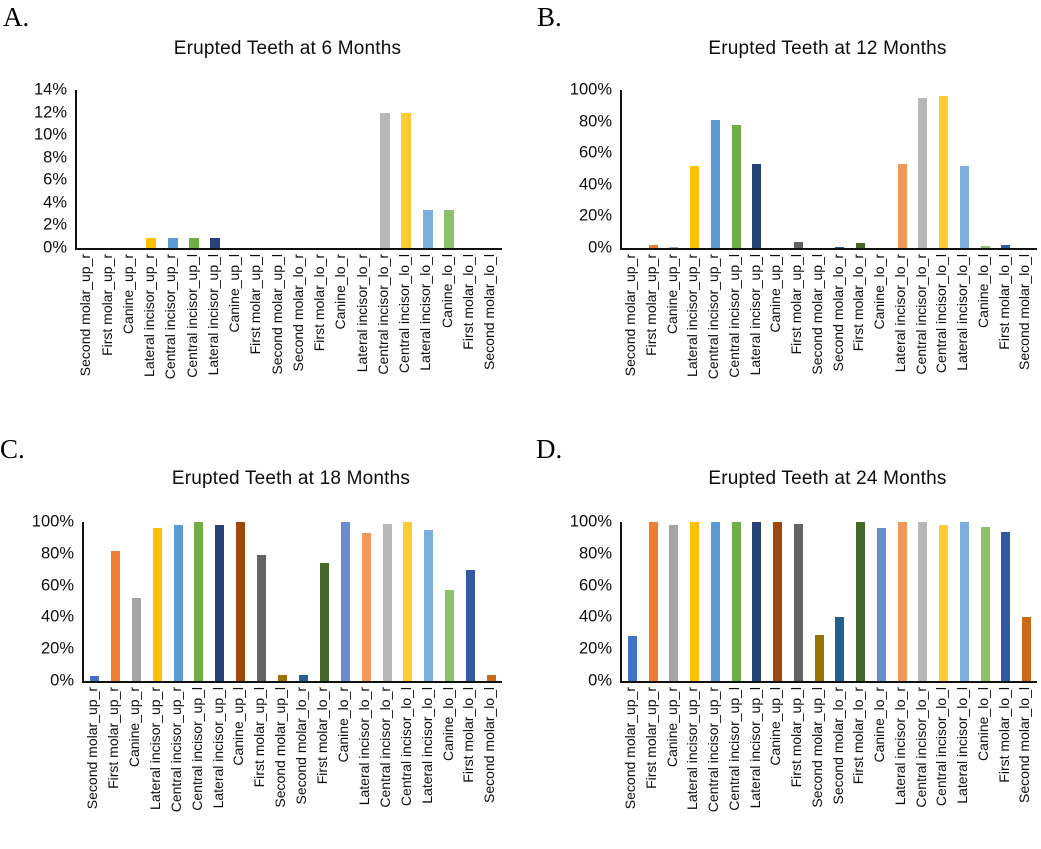 Image resolution: width=1041 pixels, height=849 pixels. I want to click on x-axis-category-label: Central incisor_lo_r, so click(382, 314).